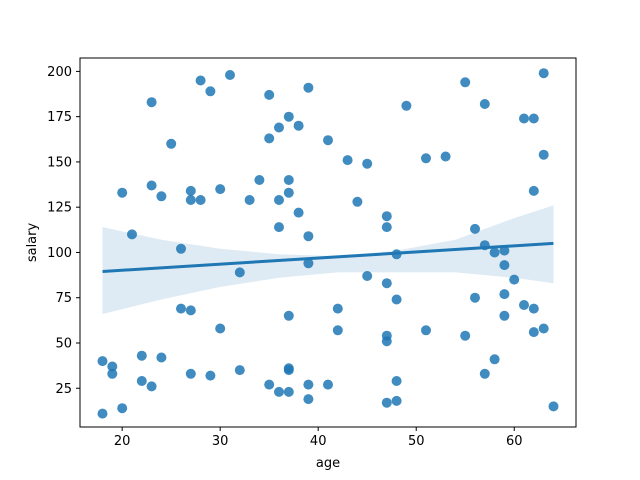 The width and height of the screenshot is (640, 480). What do you see at coordinates (63, 231) in the screenshot?
I see `y-axis-ticks: 25 50 75 100 125 150 175 200` at bounding box center [63, 231].